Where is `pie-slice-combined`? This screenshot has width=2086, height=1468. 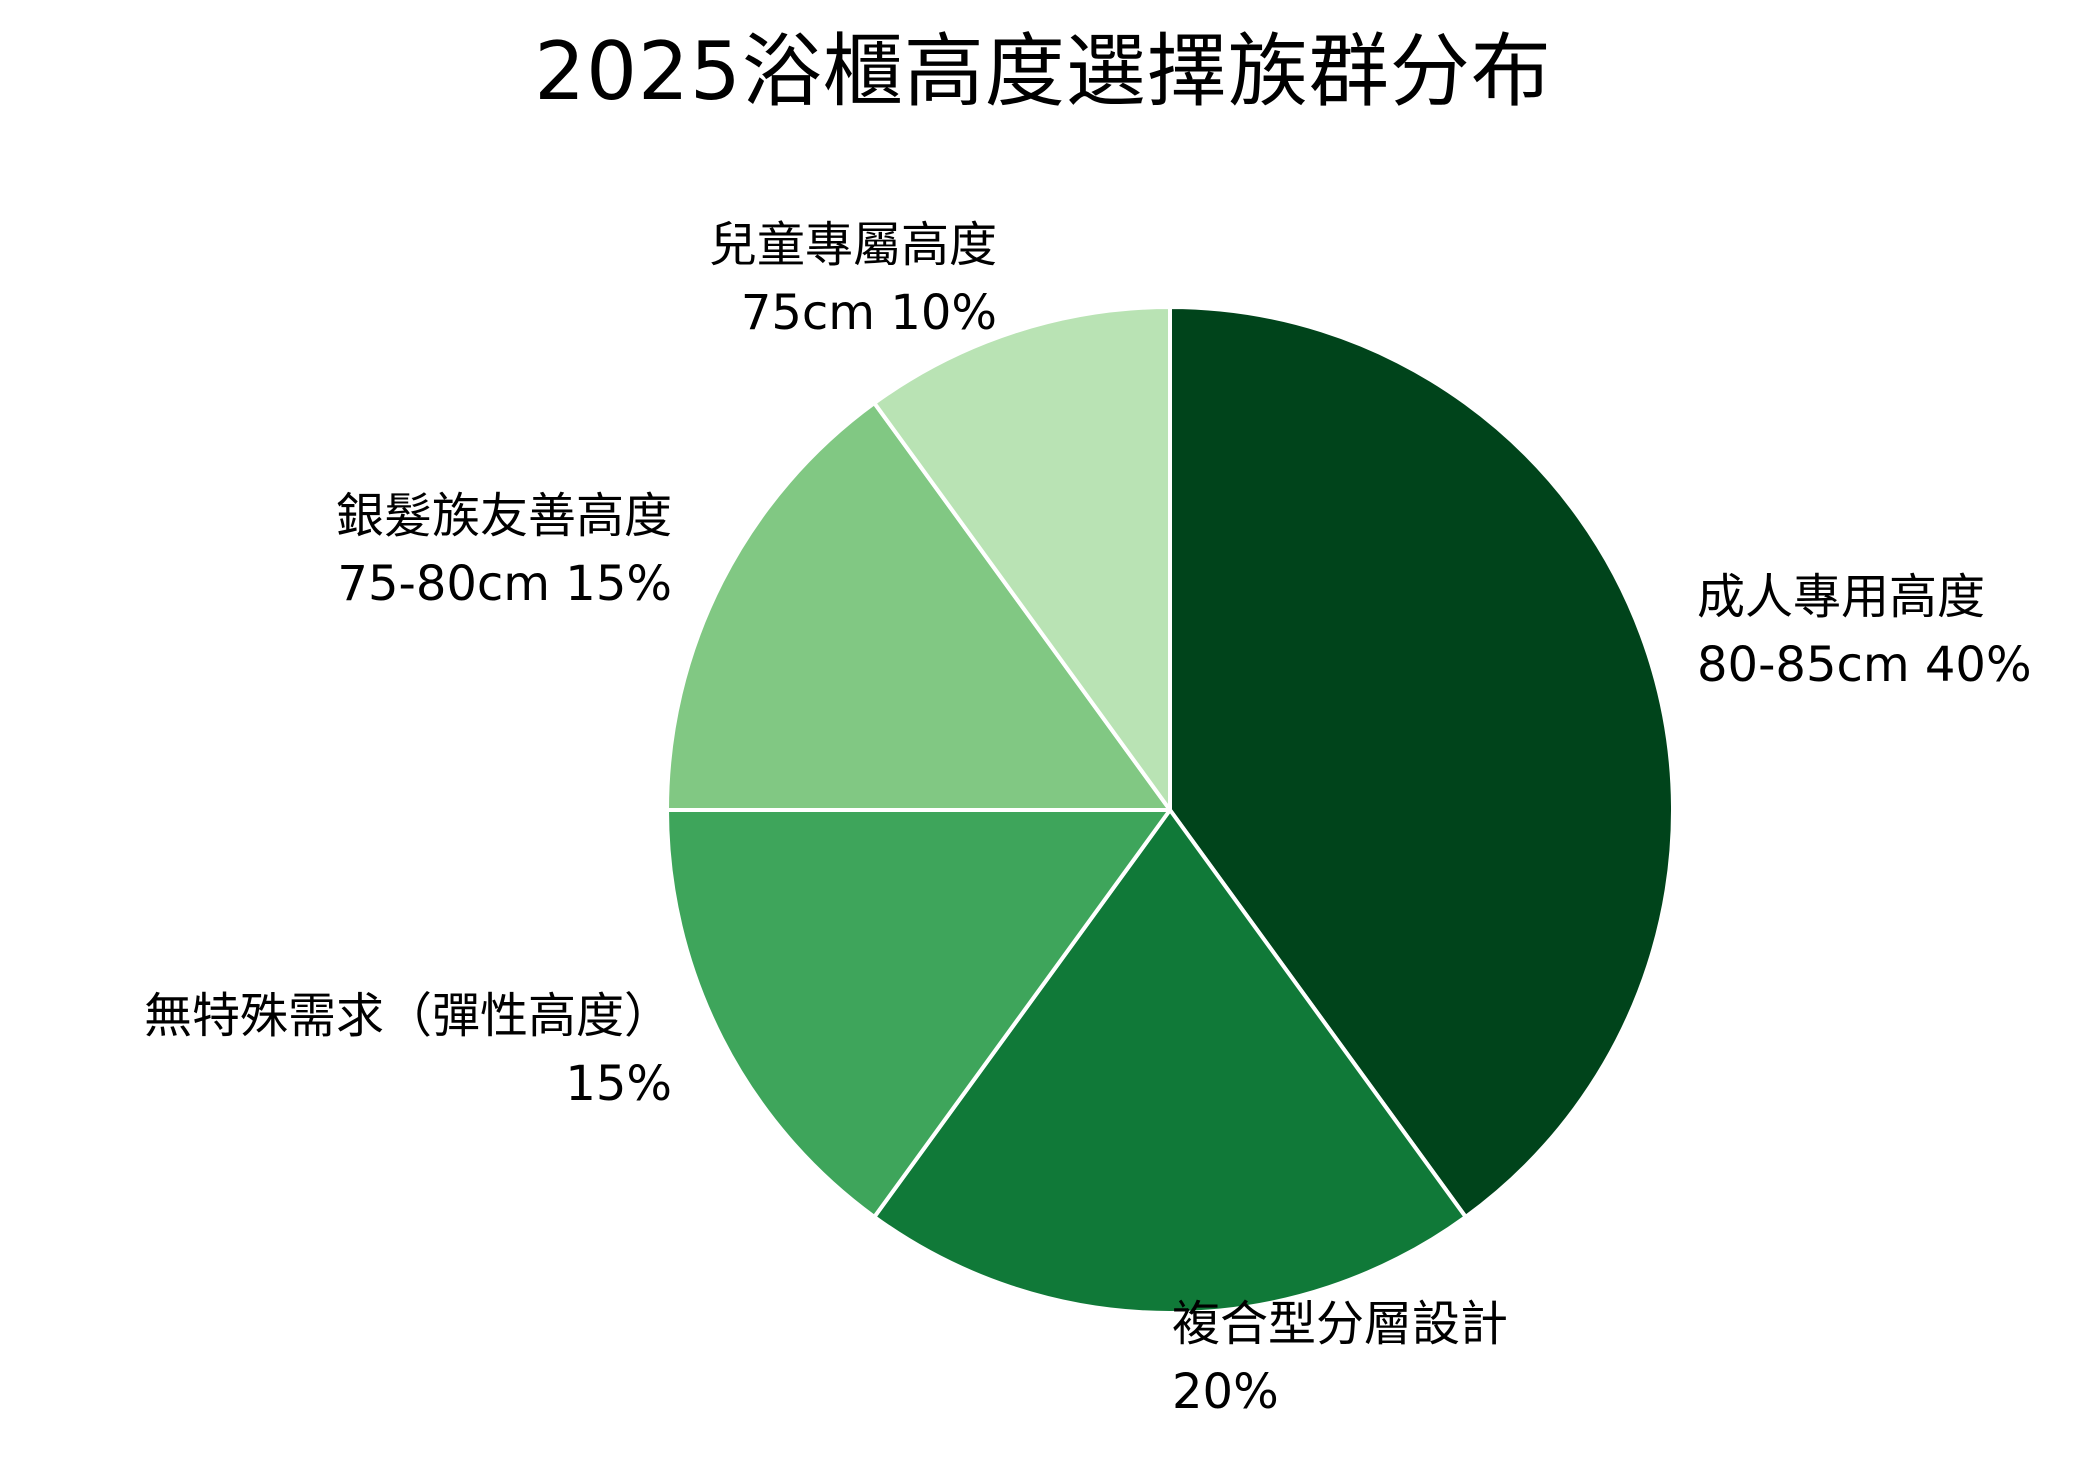
pie-slice-combined is located at coordinates (1170, 1062).